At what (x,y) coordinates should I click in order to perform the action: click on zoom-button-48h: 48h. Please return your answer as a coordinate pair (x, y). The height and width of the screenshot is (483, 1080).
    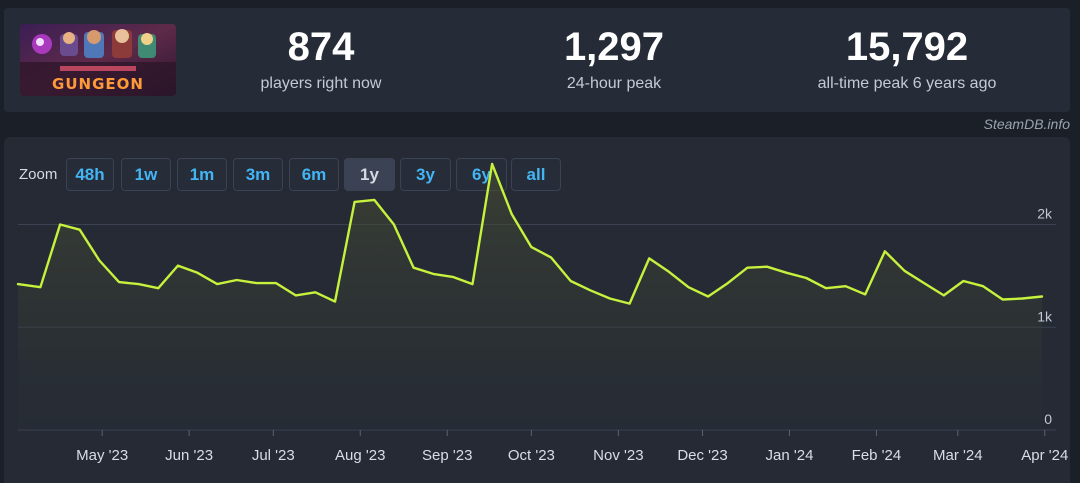
    Looking at the image, I should click on (90, 174).